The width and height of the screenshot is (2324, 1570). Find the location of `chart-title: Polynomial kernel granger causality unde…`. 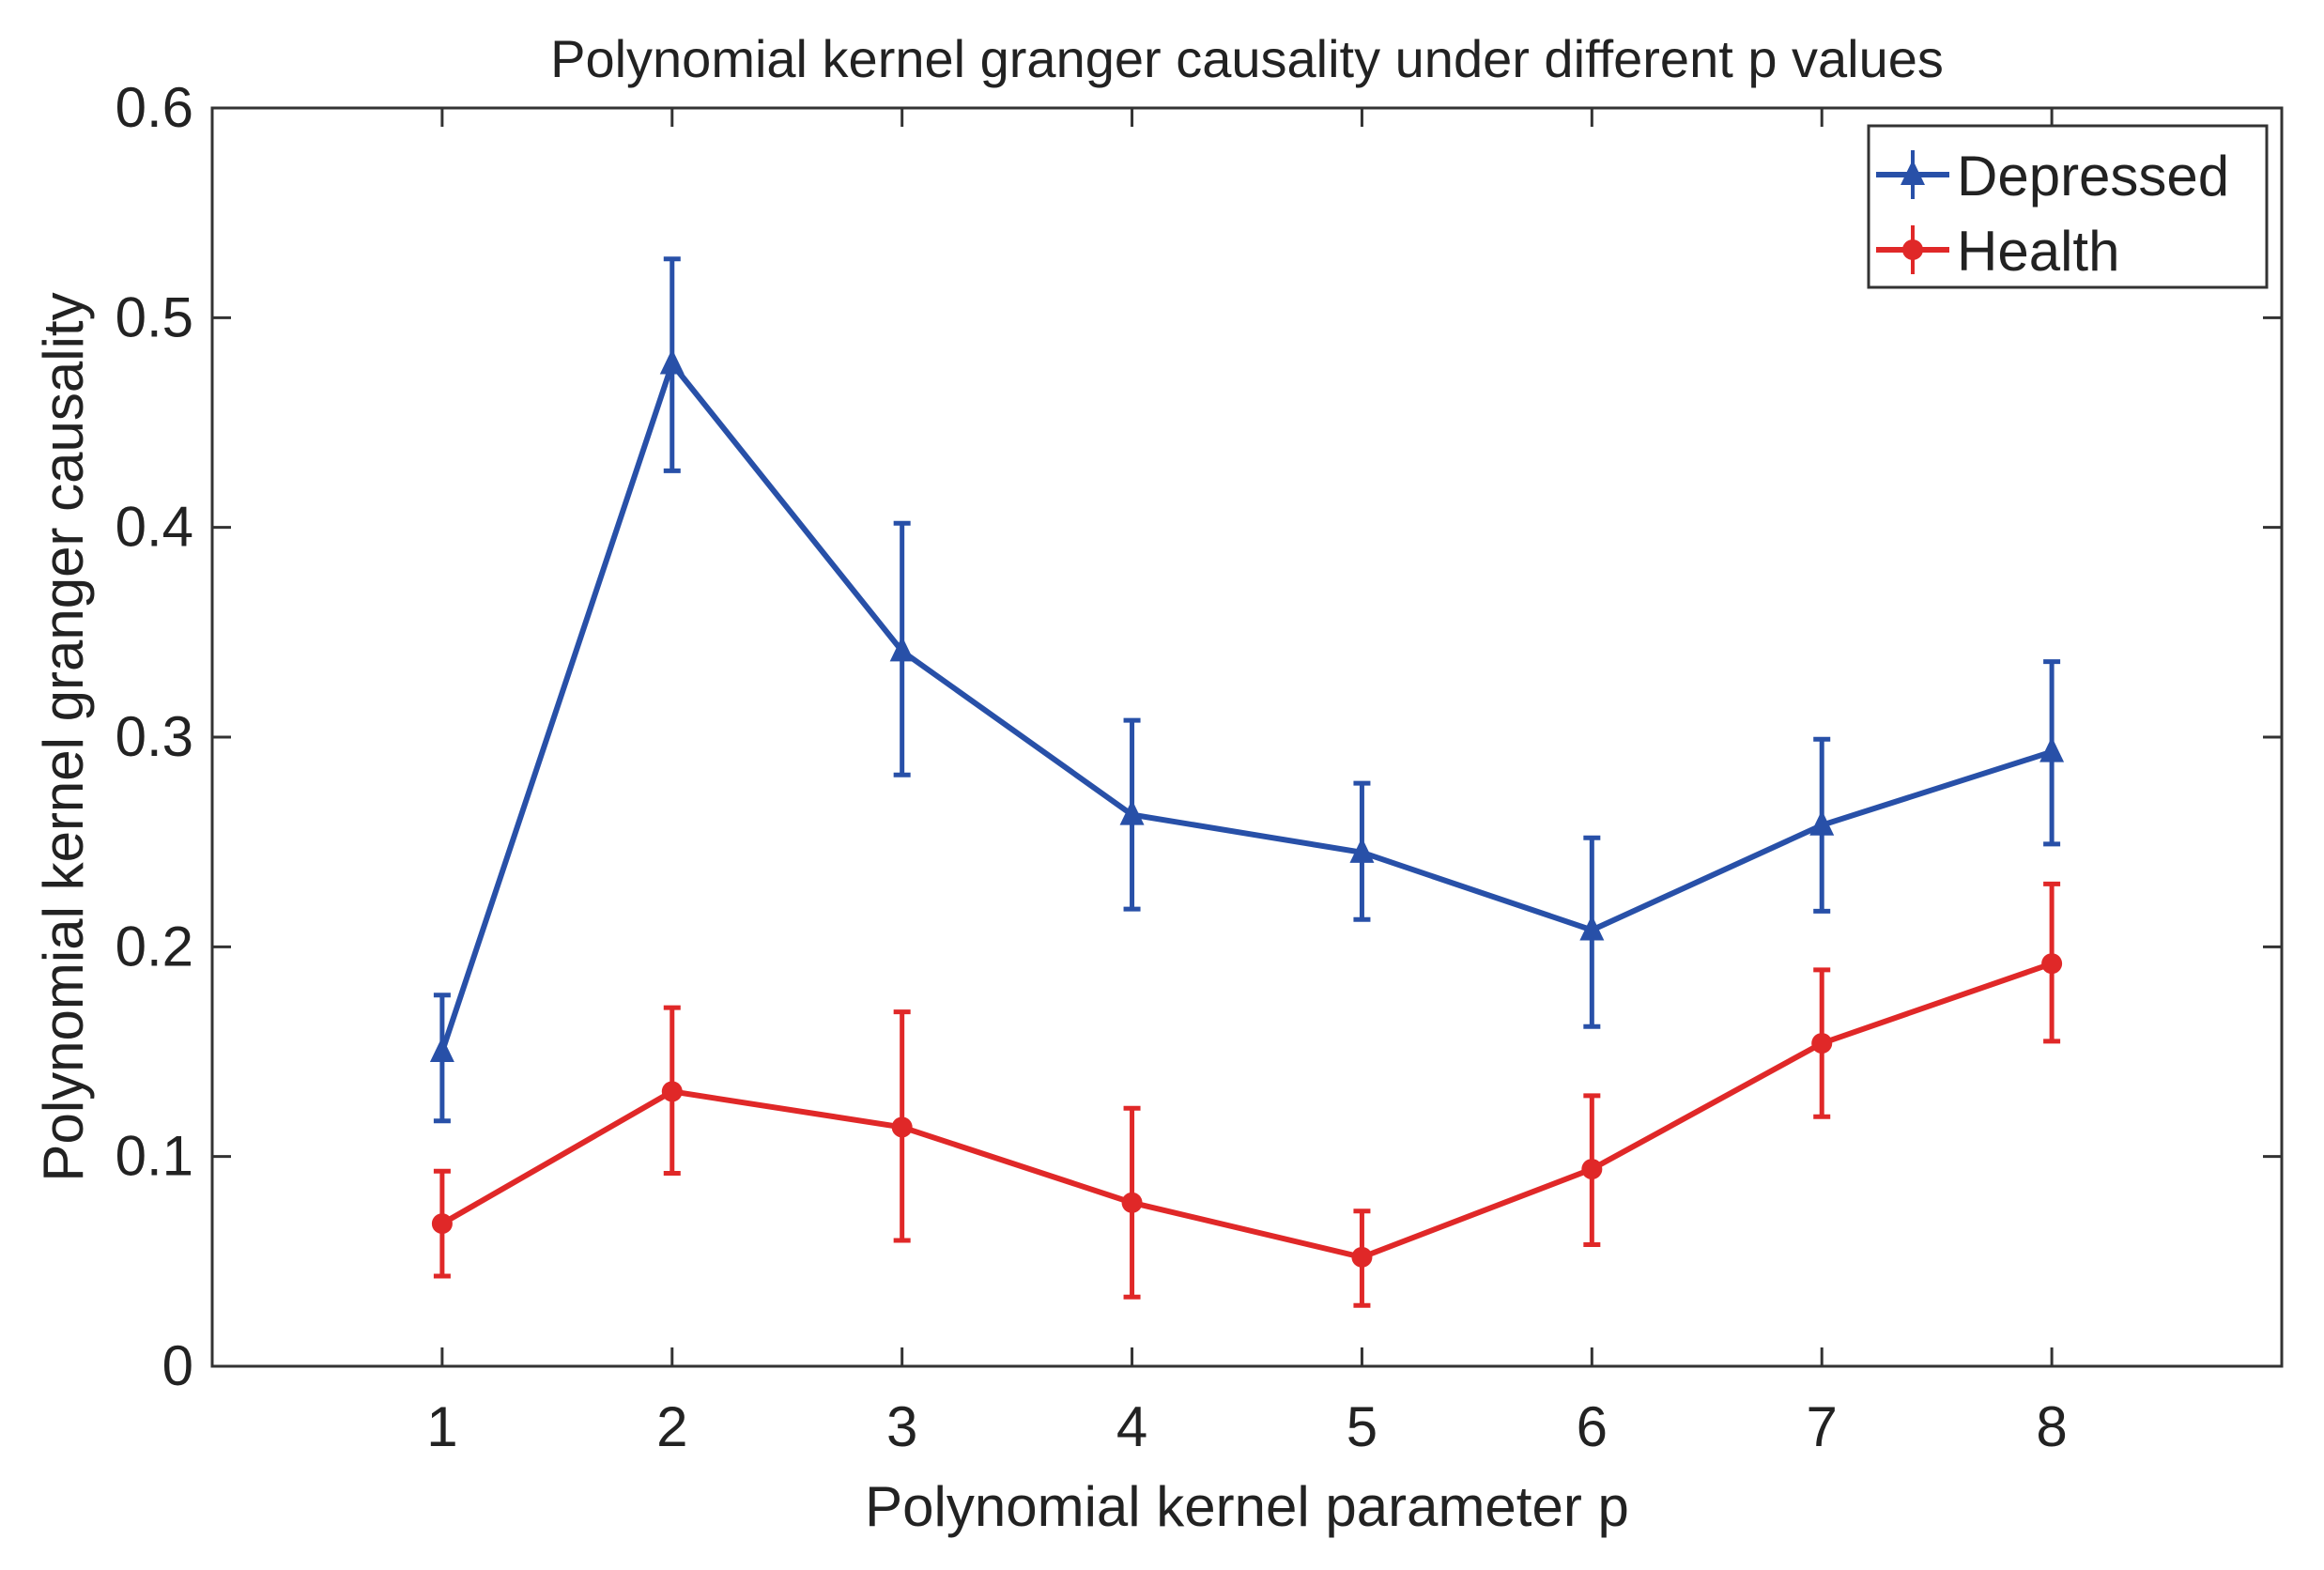

chart-title: Polynomial kernel granger causality unde… is located at coordinates (1247, 59).